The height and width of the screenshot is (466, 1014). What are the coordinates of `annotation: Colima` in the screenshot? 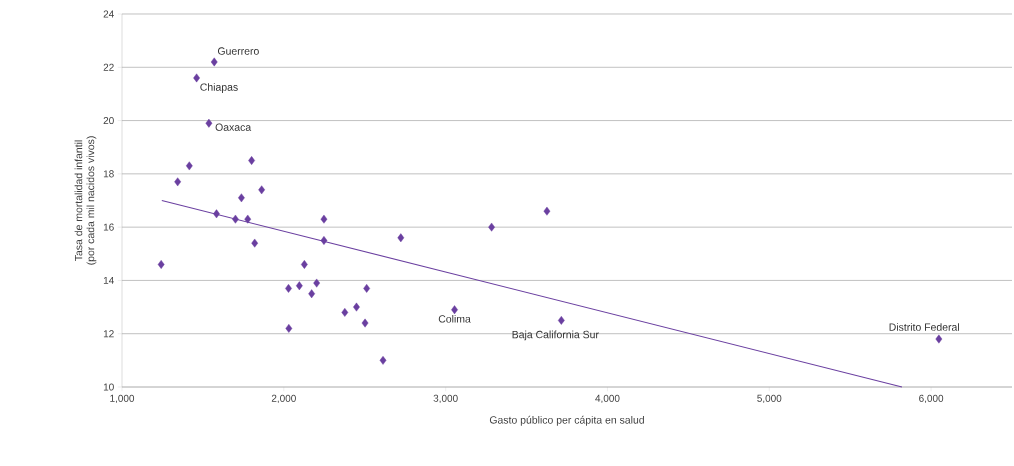 It's located at (454, 318).